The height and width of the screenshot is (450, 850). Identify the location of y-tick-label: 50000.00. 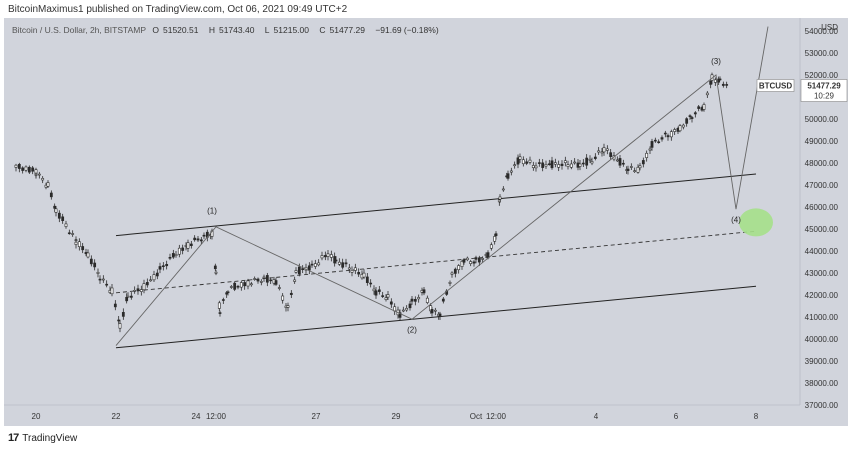
(822, 119).